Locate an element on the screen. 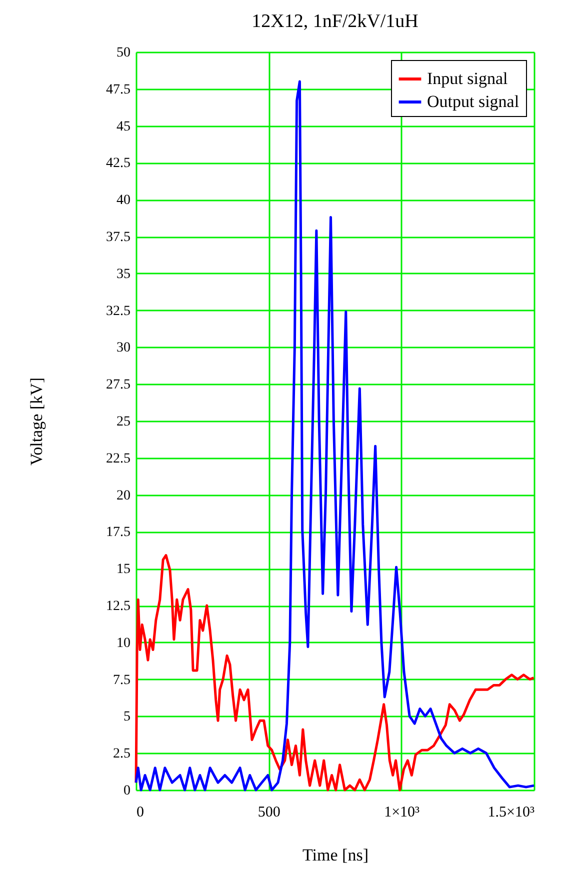 This screenshot has height=888, width=571. y-tick-label: 0 is located at coordinates (127, 791).